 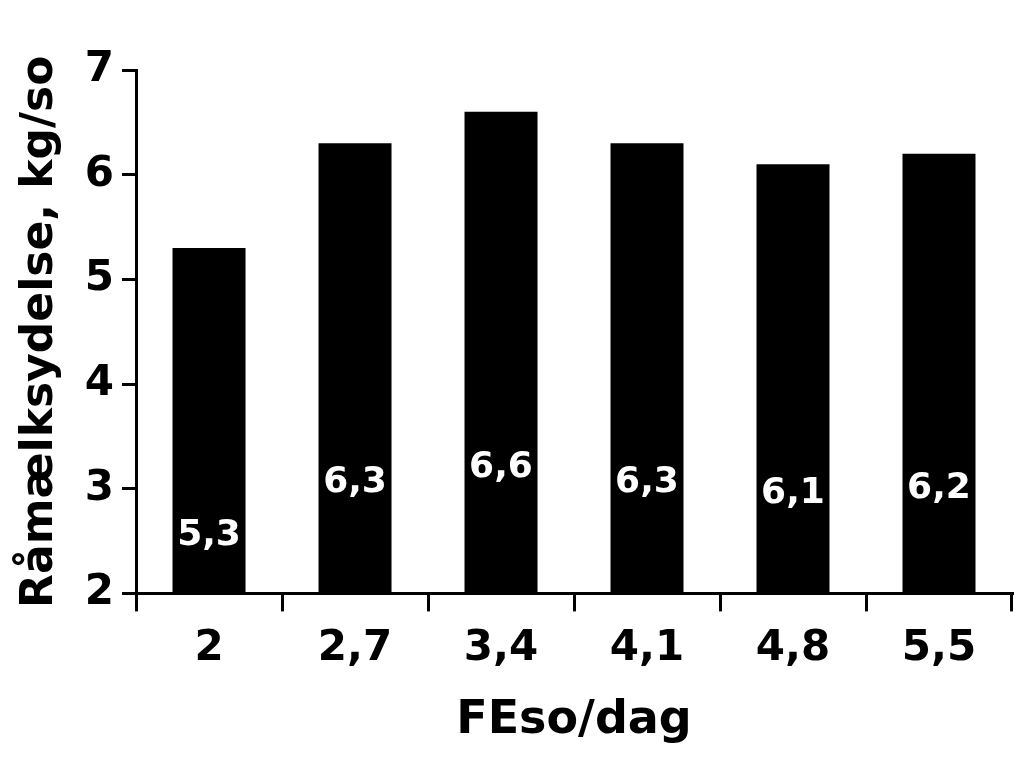 I want to click on y-tick-label: 2, so click(x=99, y=590).